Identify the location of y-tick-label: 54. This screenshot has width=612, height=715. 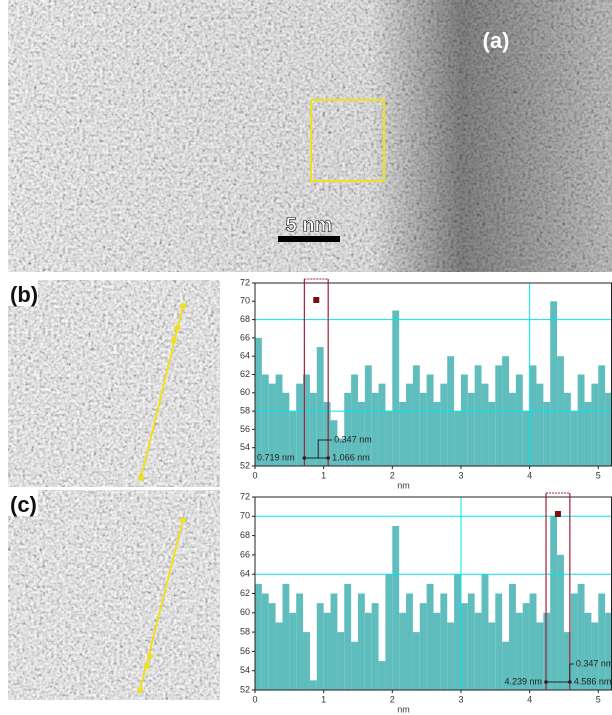
(245, 447).